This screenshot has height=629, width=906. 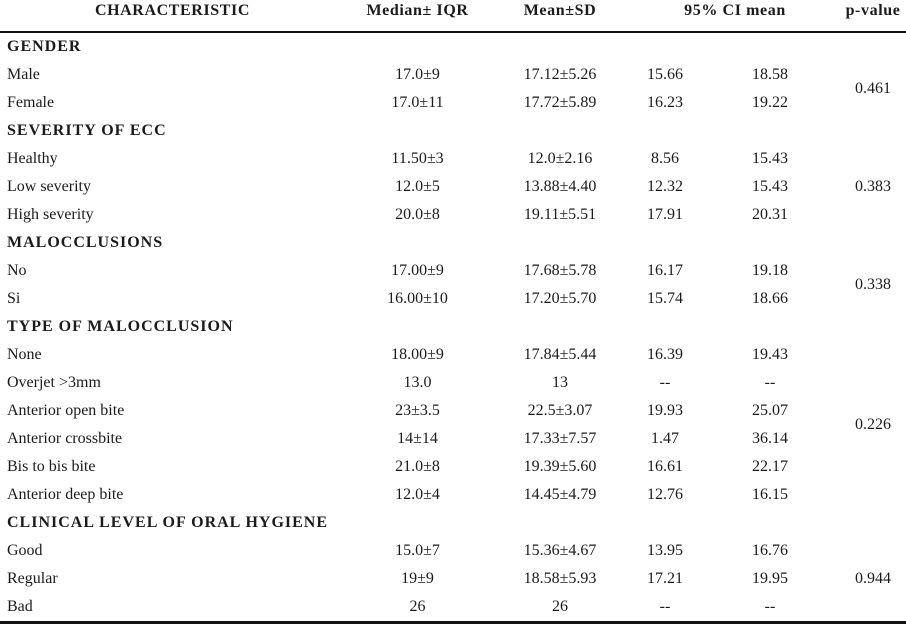 I want to click on section-title: MALOCCLUSIONS, so click(x=85, y=242).